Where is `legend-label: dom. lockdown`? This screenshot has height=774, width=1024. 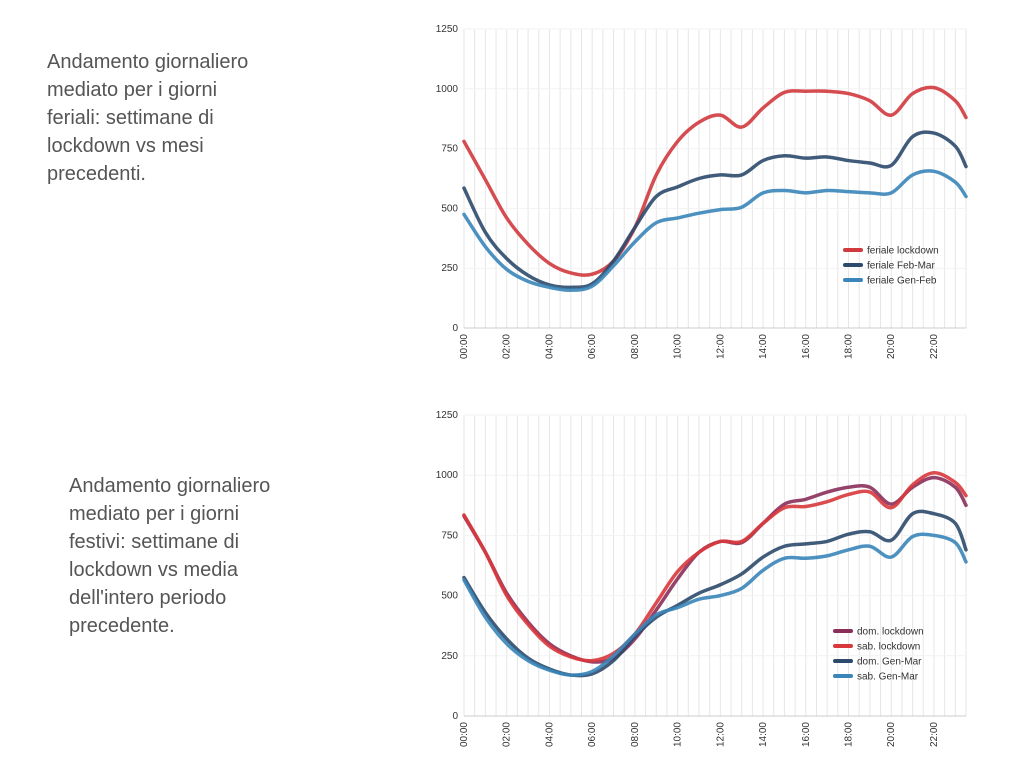
legend-label: dom. lockdown is located at coordinates (890, 632).